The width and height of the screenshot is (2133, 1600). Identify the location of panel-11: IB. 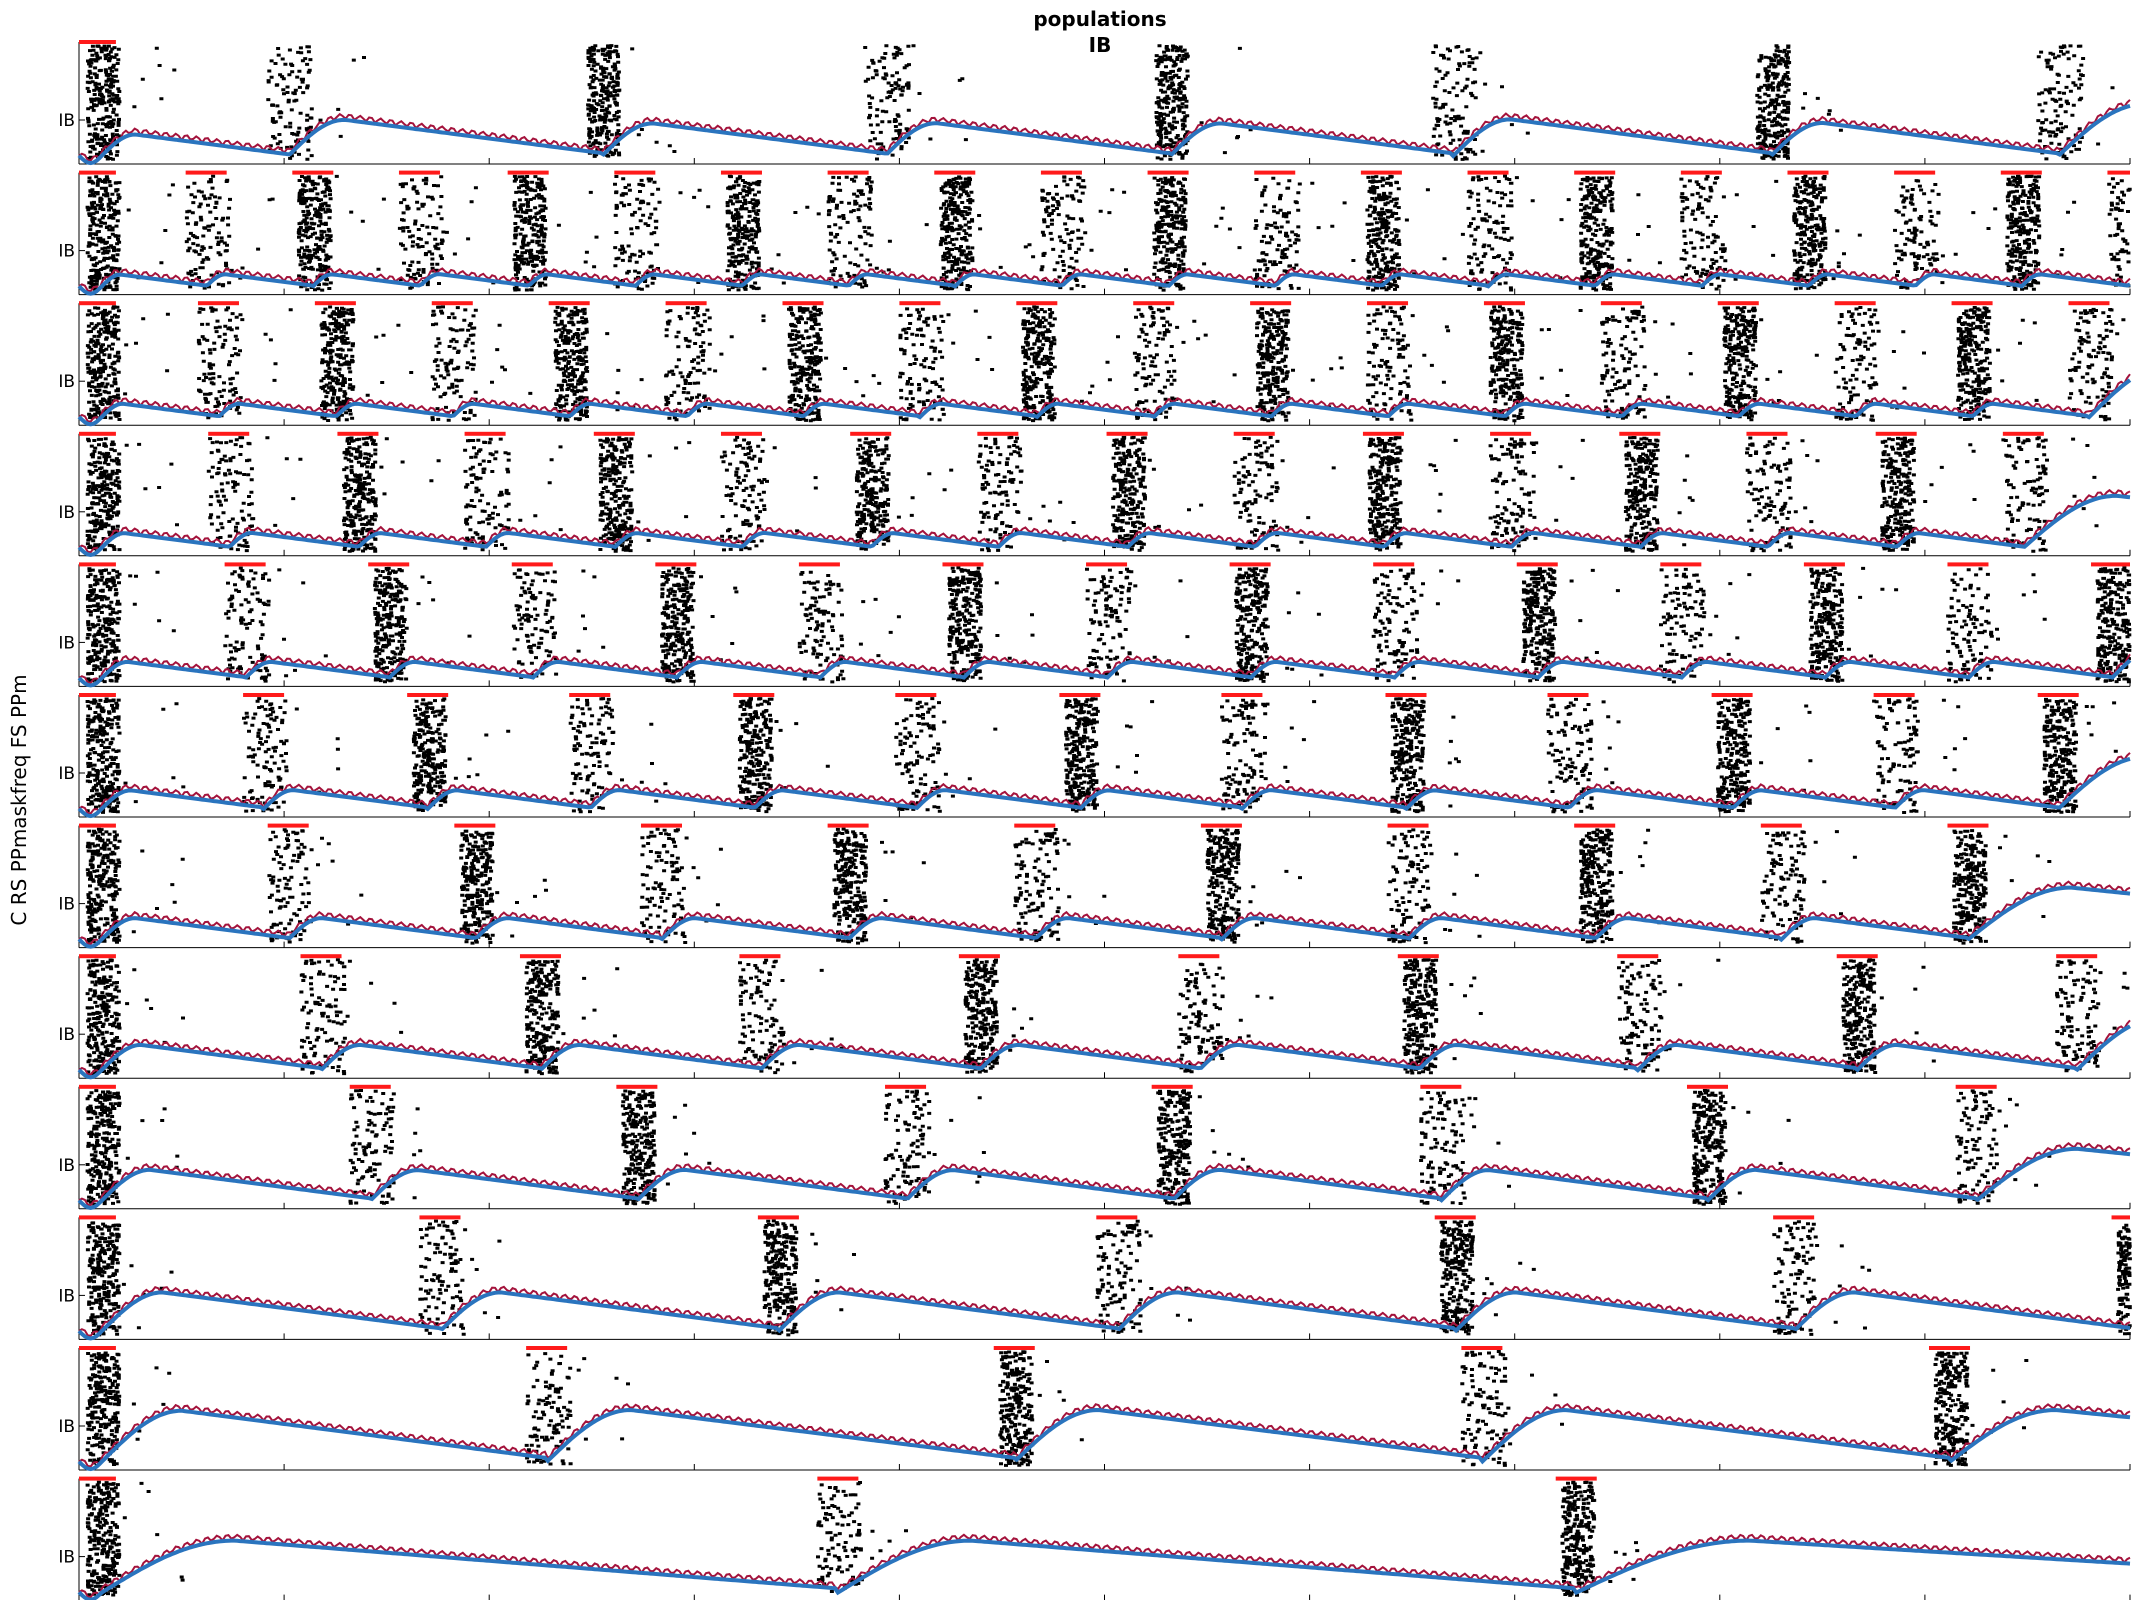
(1094, 1409).